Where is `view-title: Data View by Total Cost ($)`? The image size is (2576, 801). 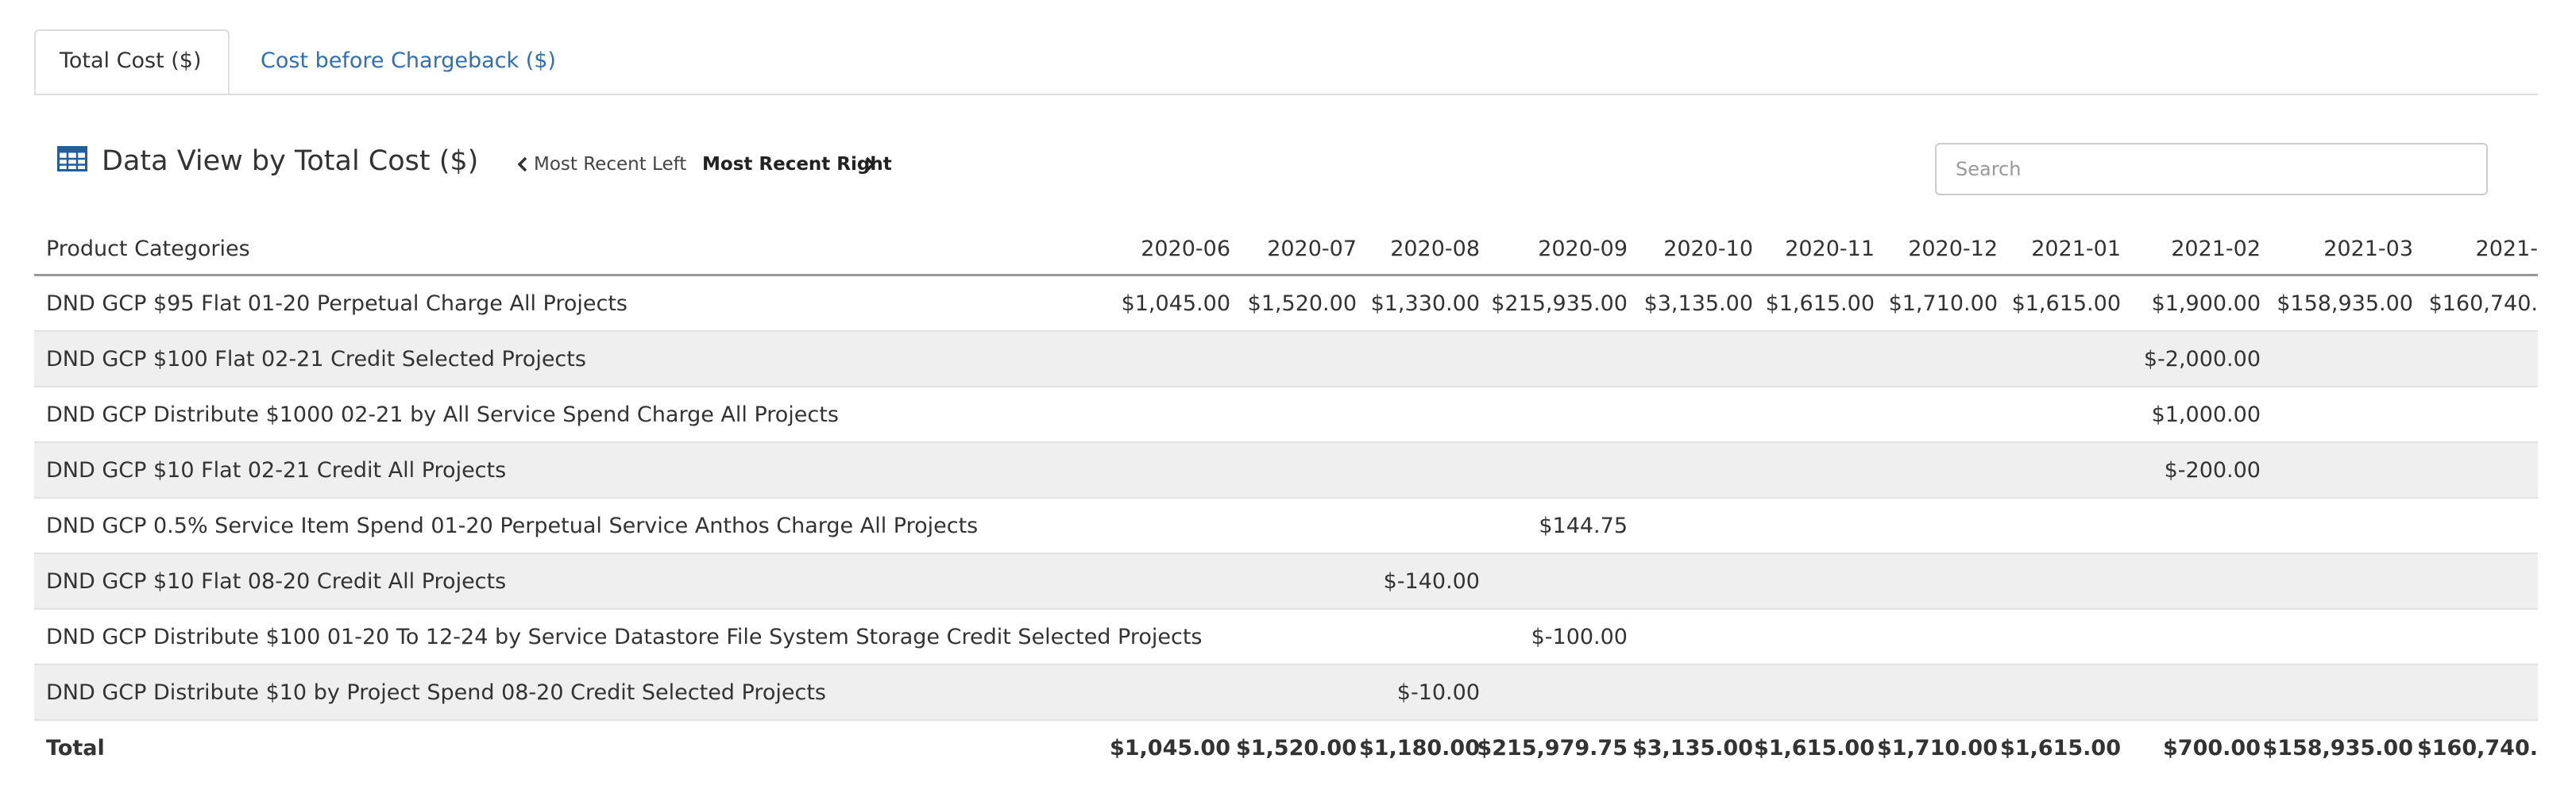 view-title: Data View by Total Cost ($) is located at coordinates (290, 161).